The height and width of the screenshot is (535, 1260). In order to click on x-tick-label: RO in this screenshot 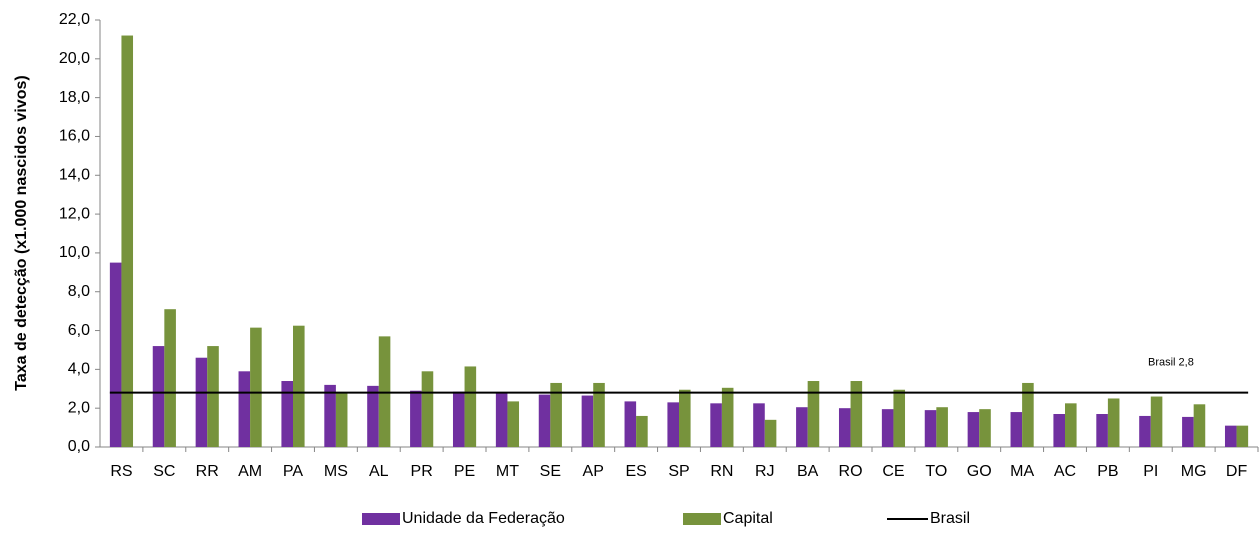, I will do `click(851, 471)`.